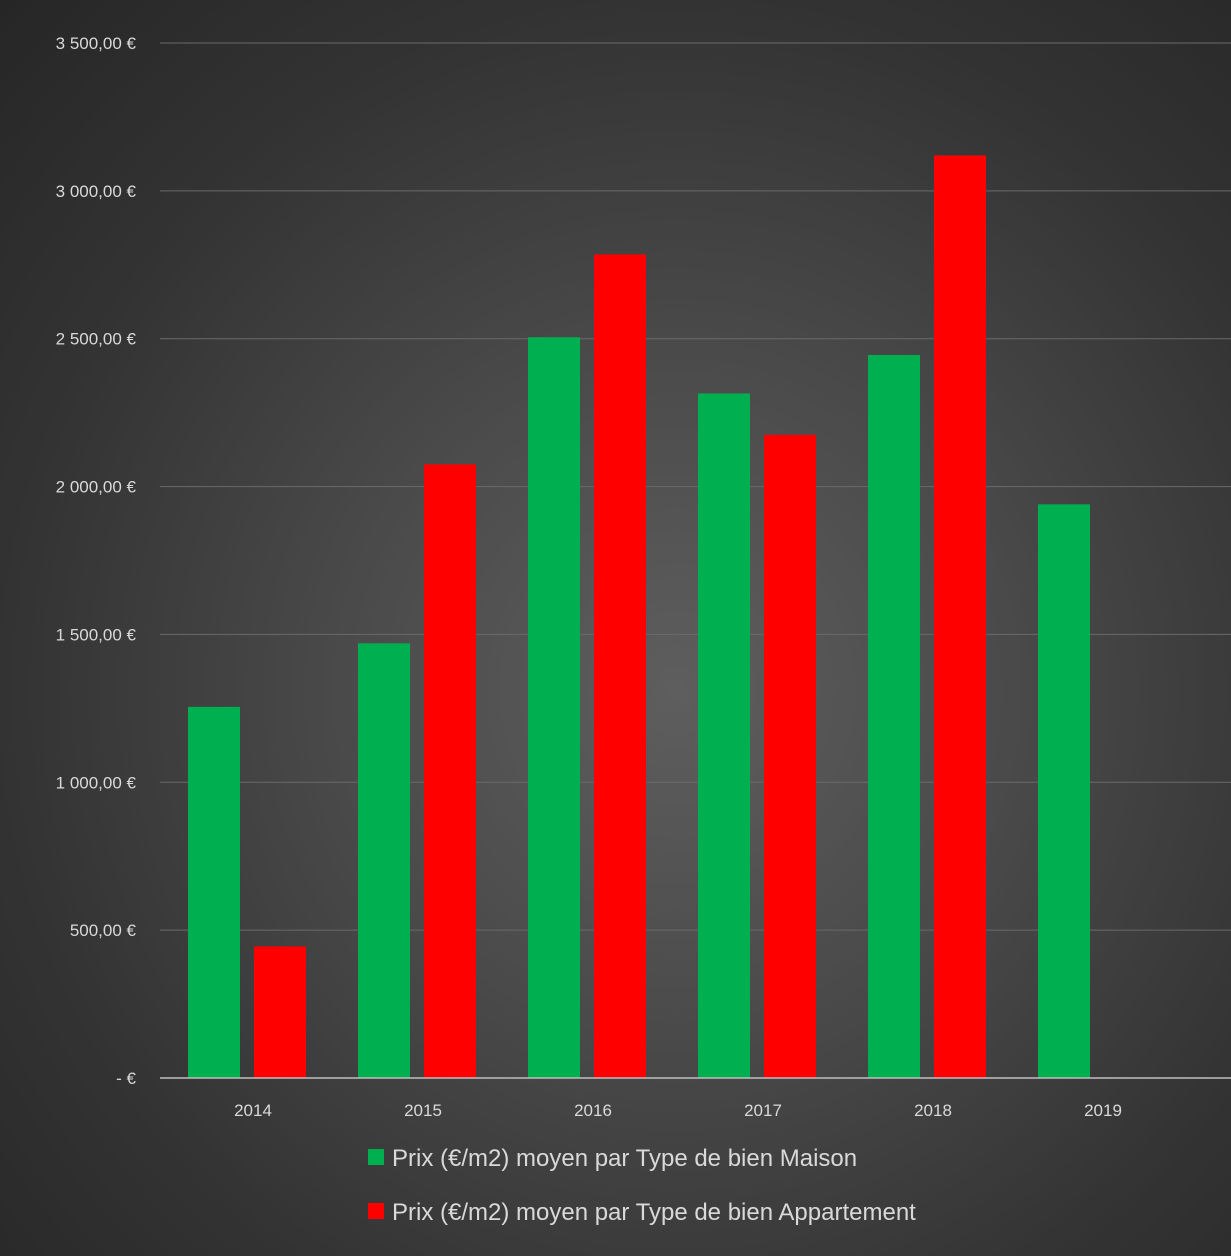  Describe the element at coordinates (450, 771) in the screenshot. I see `bar-appartement-2015` at that location.